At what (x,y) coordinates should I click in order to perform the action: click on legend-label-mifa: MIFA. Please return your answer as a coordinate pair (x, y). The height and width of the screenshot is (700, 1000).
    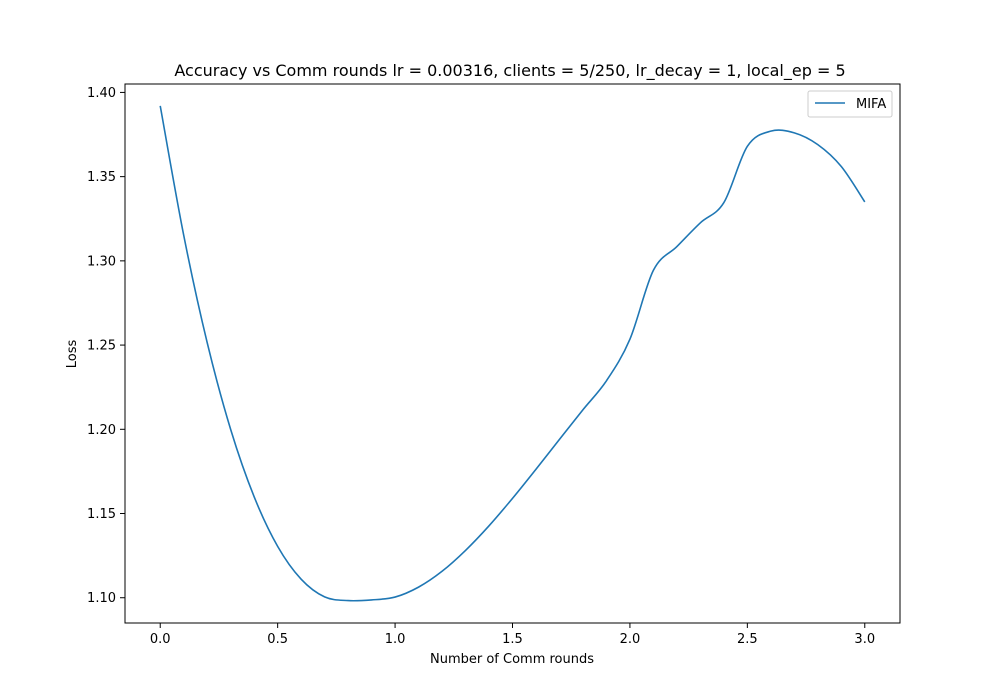
    Looking at the image, I should click on (871, 104).